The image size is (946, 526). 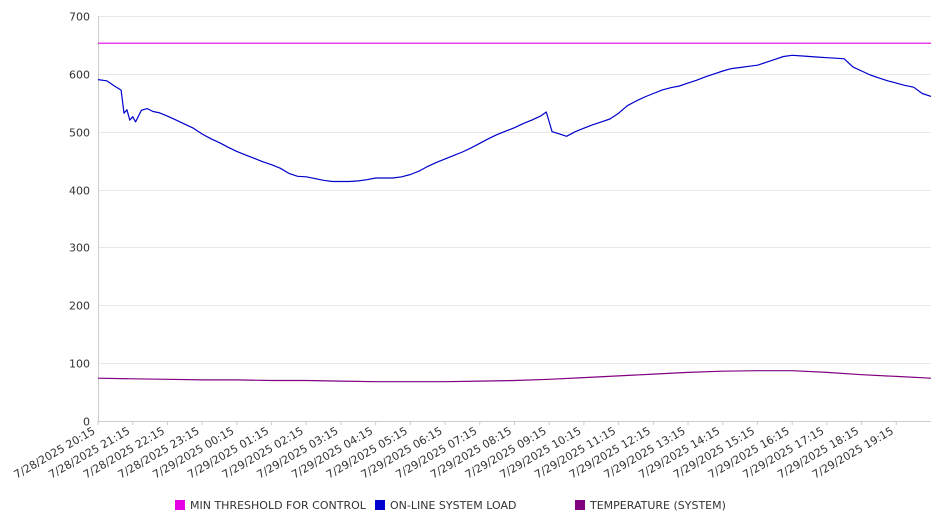 What do you see at coordinates (79, 17) in the screenshot?
I see `y-tick-label: 700` at bounding box center [79, 17].